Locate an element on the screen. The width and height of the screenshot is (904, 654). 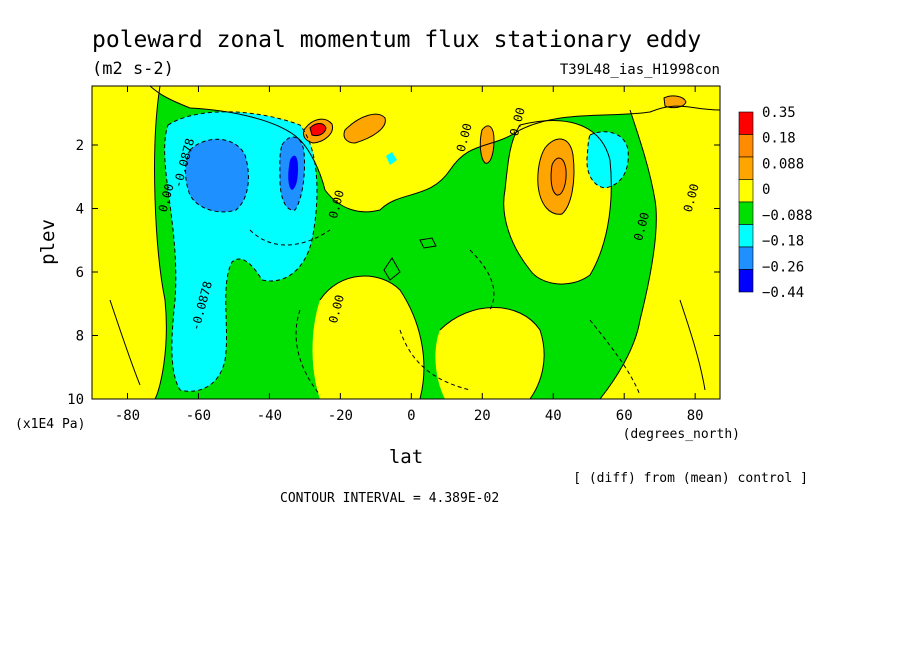
color-legend: 0.35 0.18 0.088 0 −0.088 −0.18 −0.26 −0.44 is located at coordinates (775, 203).